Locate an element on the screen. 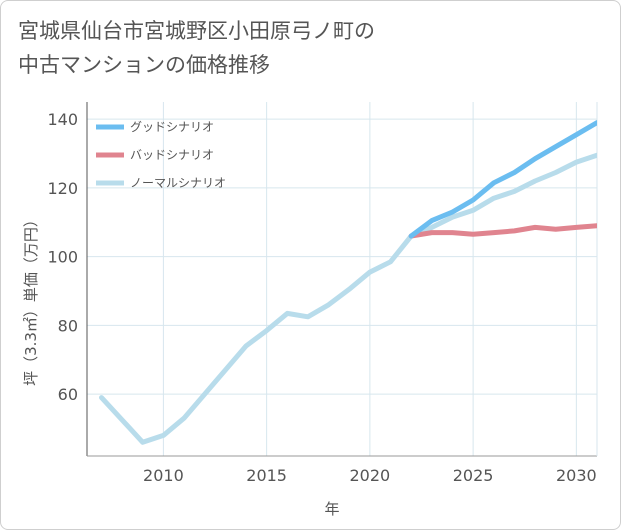 Image resolution: width=621 pixels, height=530 pixels. legend-label: グッドシナリオ is located at coordinates (172, 127).